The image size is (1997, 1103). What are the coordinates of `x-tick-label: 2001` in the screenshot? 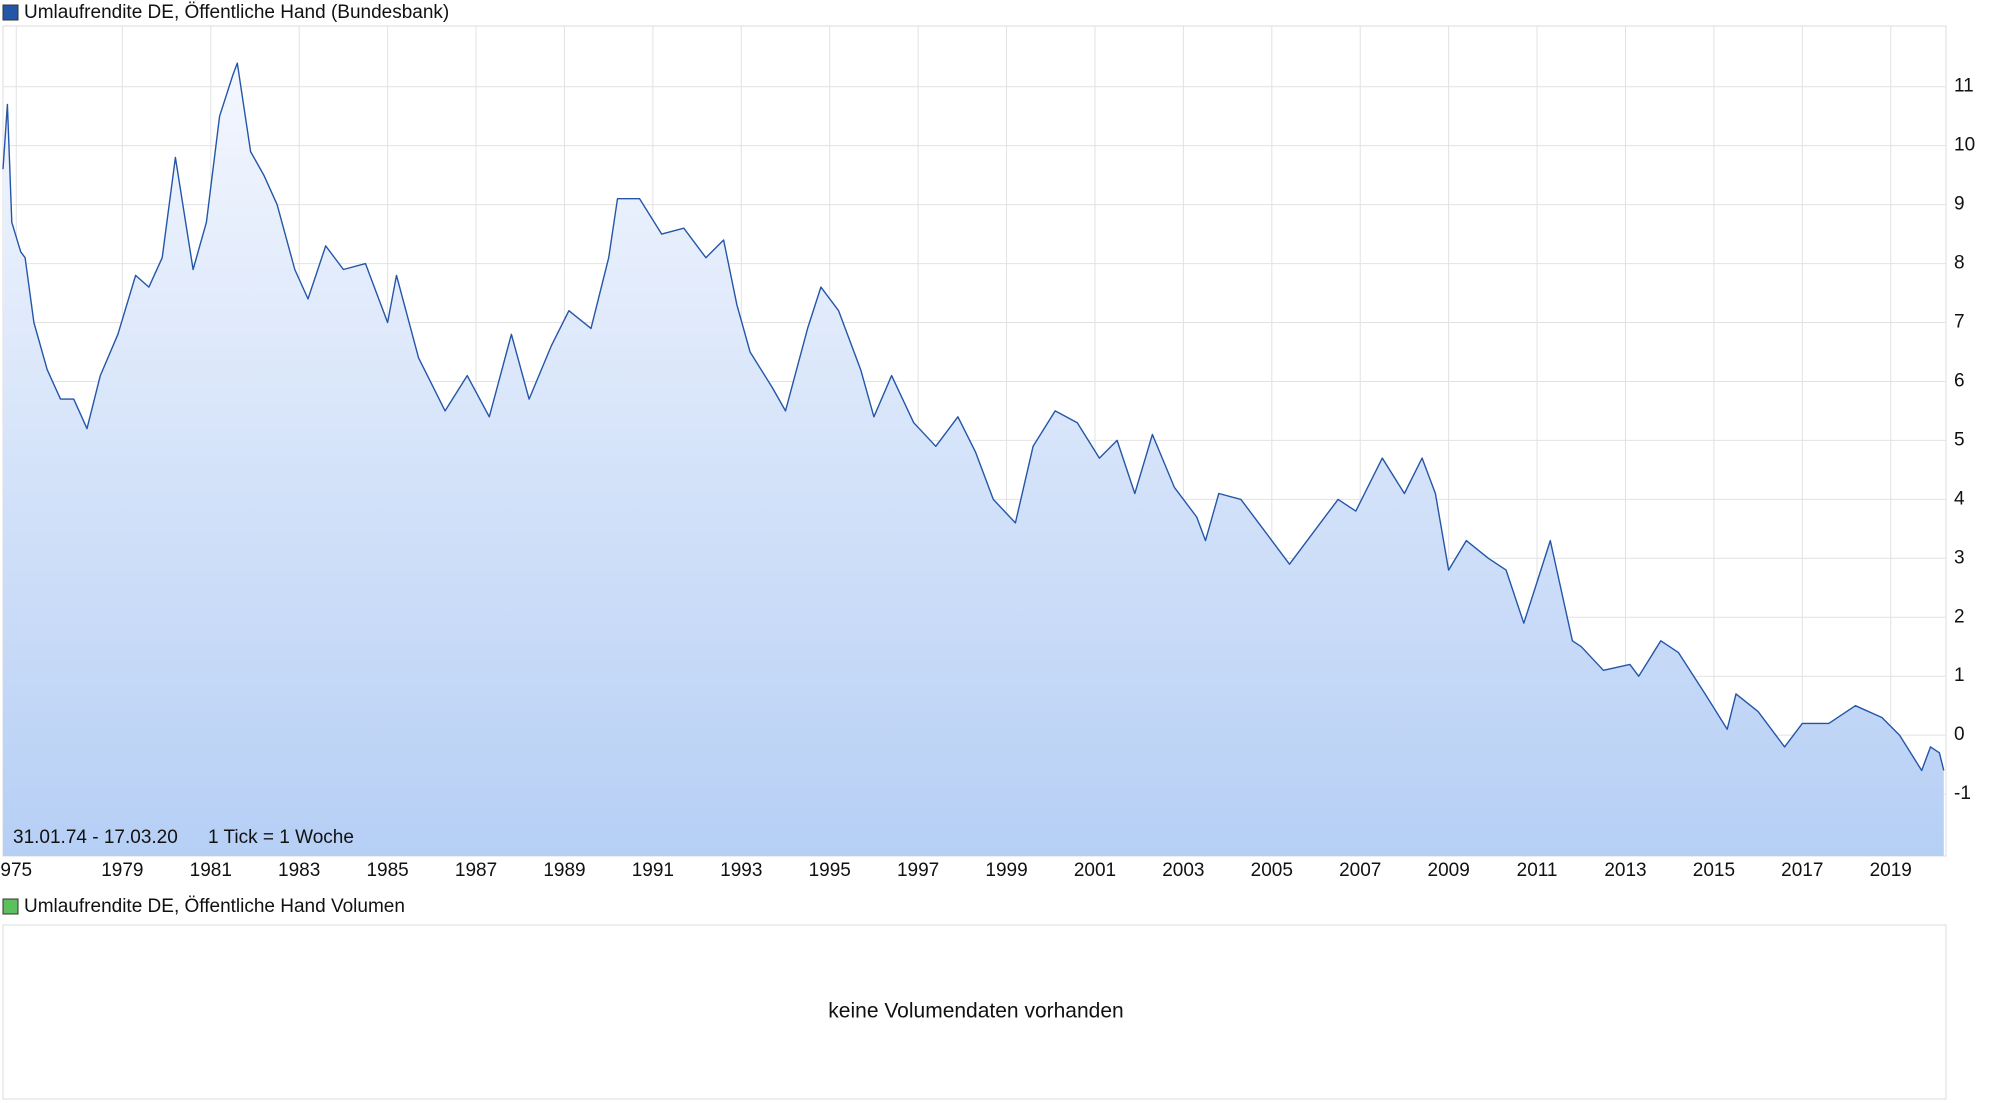 It's located at (1095, 870).